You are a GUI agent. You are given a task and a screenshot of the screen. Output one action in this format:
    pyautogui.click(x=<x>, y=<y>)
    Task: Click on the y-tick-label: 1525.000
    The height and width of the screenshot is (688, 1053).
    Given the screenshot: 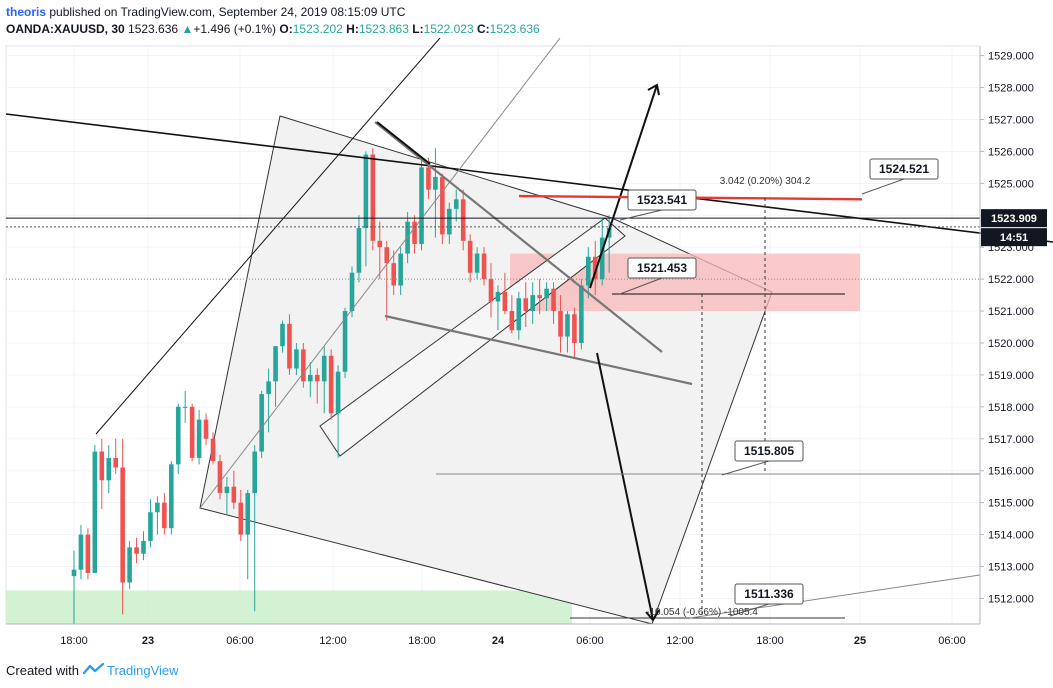 What is the action you would take?
    pyautogui.click(x=1011, y=184)
    